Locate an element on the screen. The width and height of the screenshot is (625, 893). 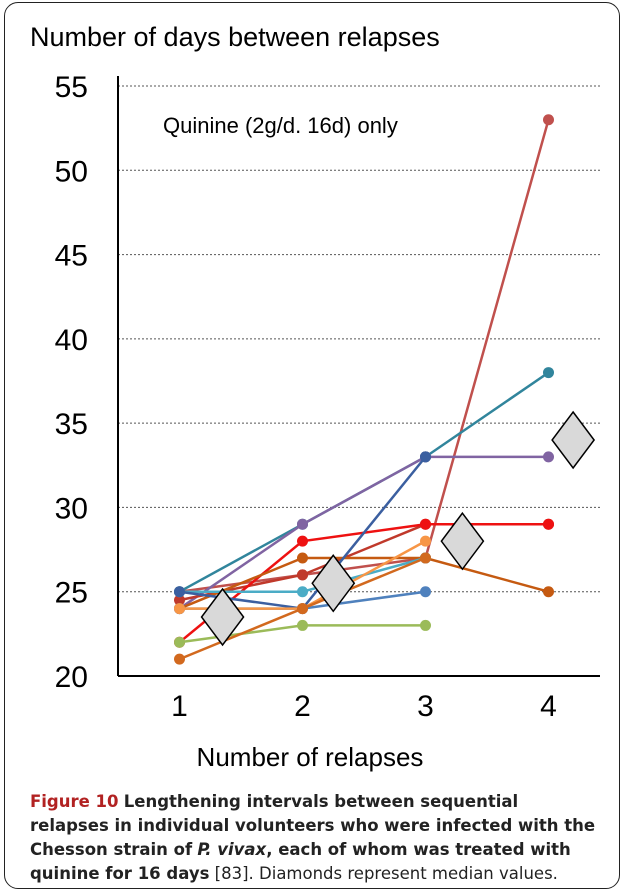
y-tick-label: 45 is located at coordinates (71, 256).